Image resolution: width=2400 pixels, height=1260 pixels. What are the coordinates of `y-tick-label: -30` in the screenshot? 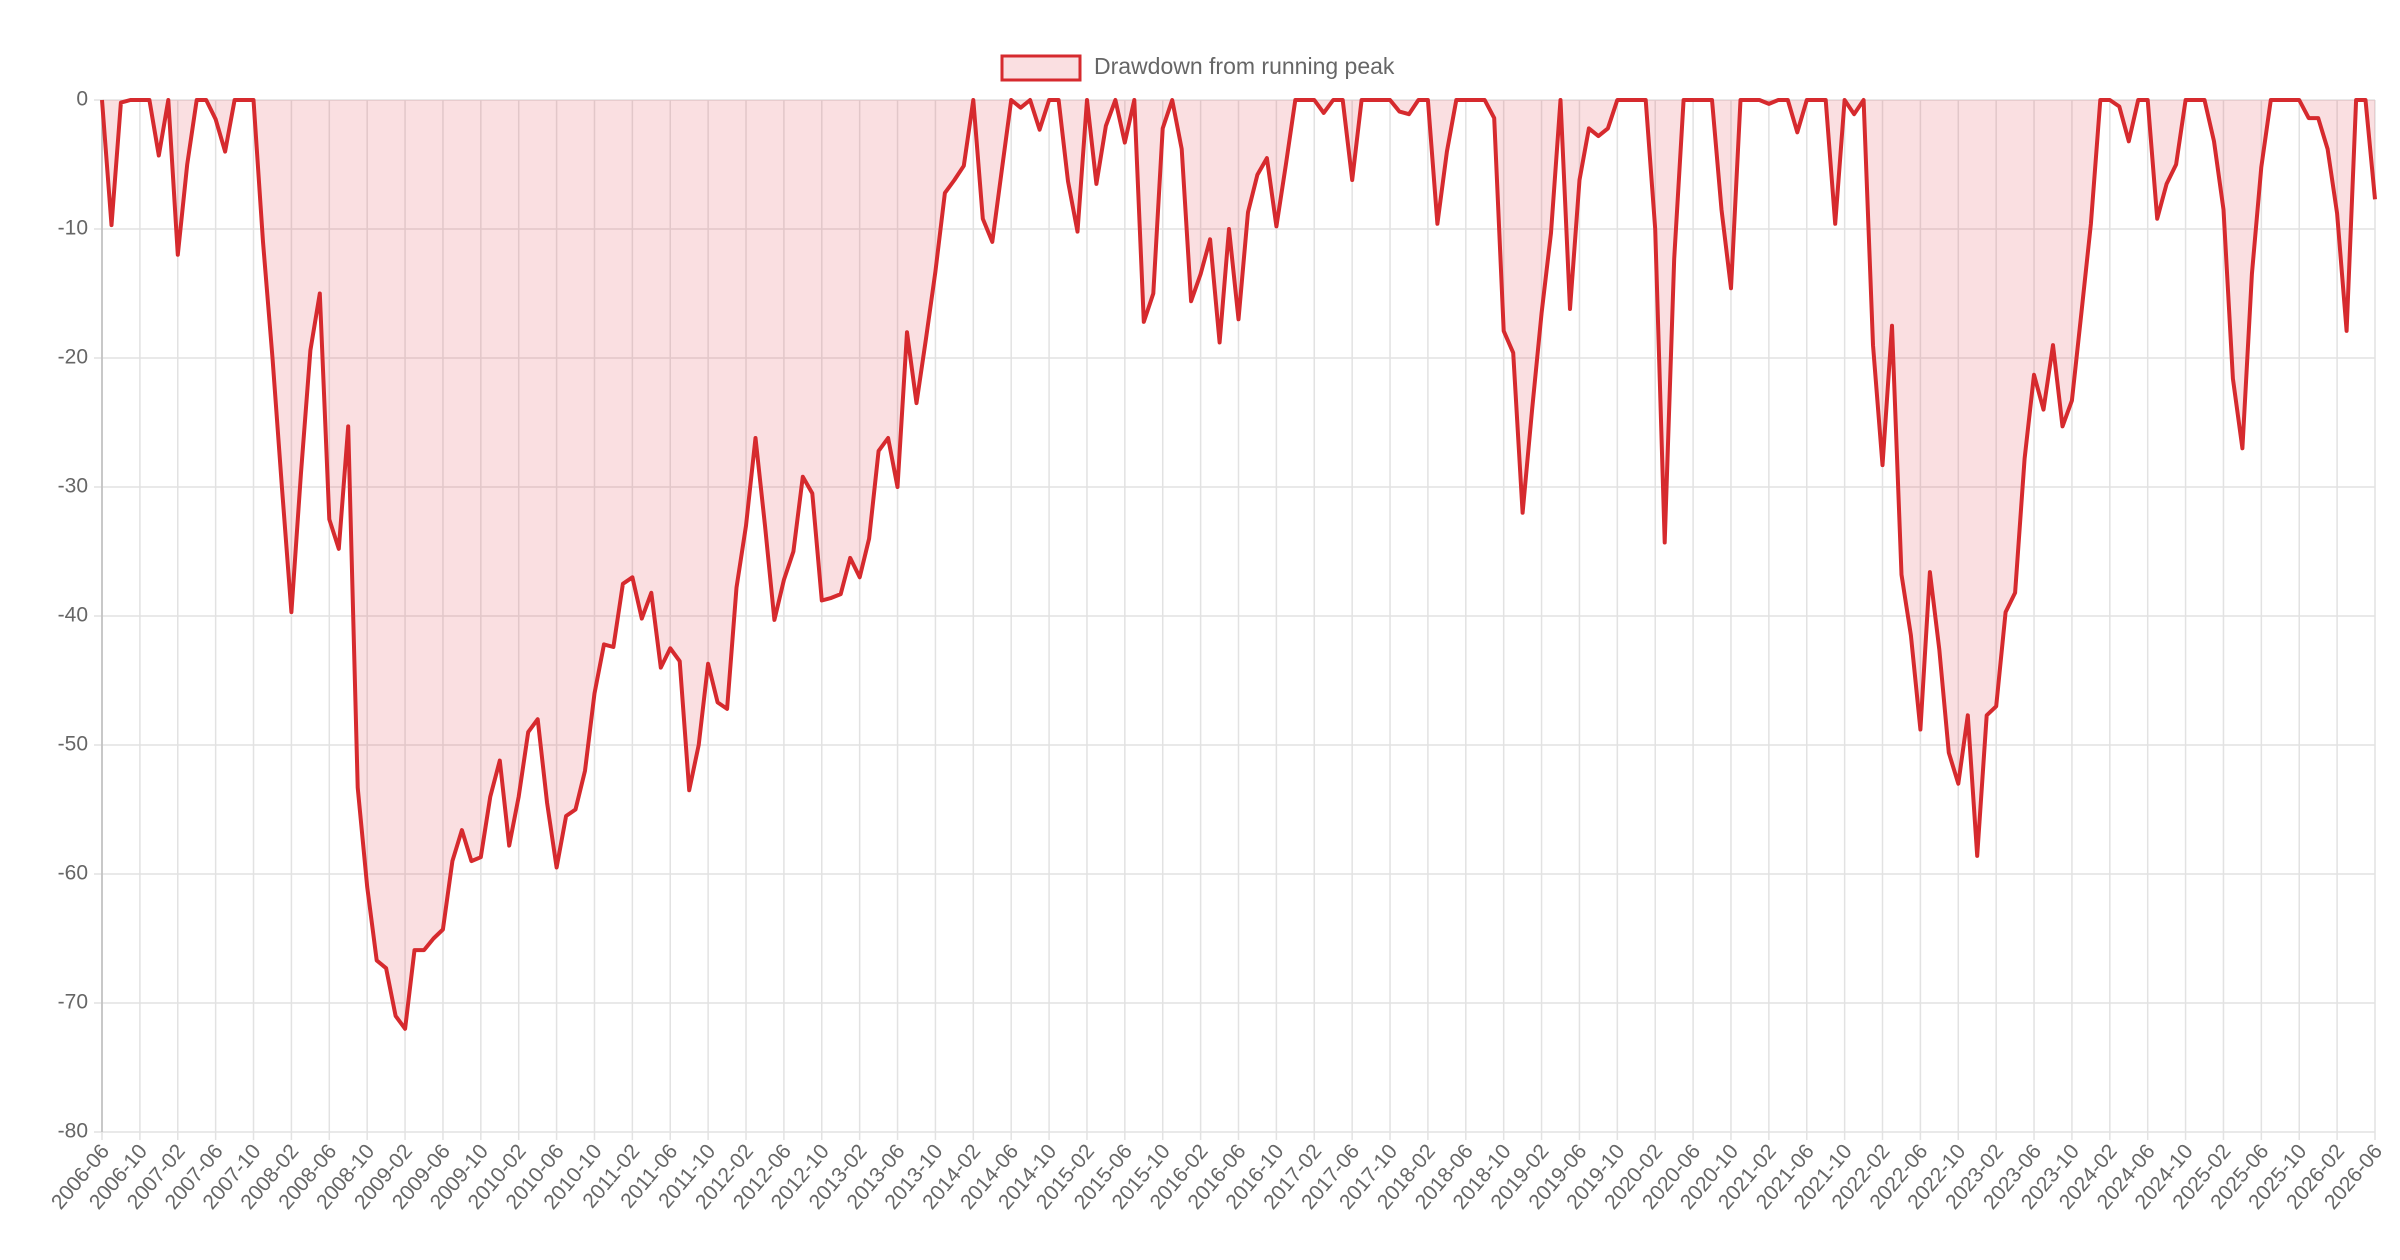 It's located at (73, 486).